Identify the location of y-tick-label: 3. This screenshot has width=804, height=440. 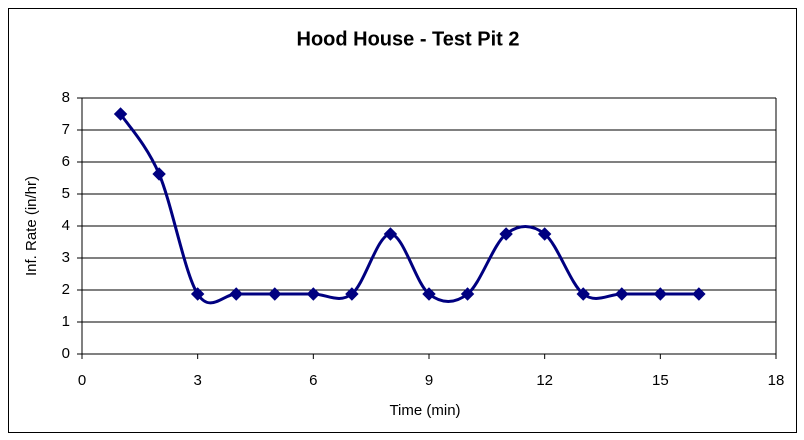
(66, 257).